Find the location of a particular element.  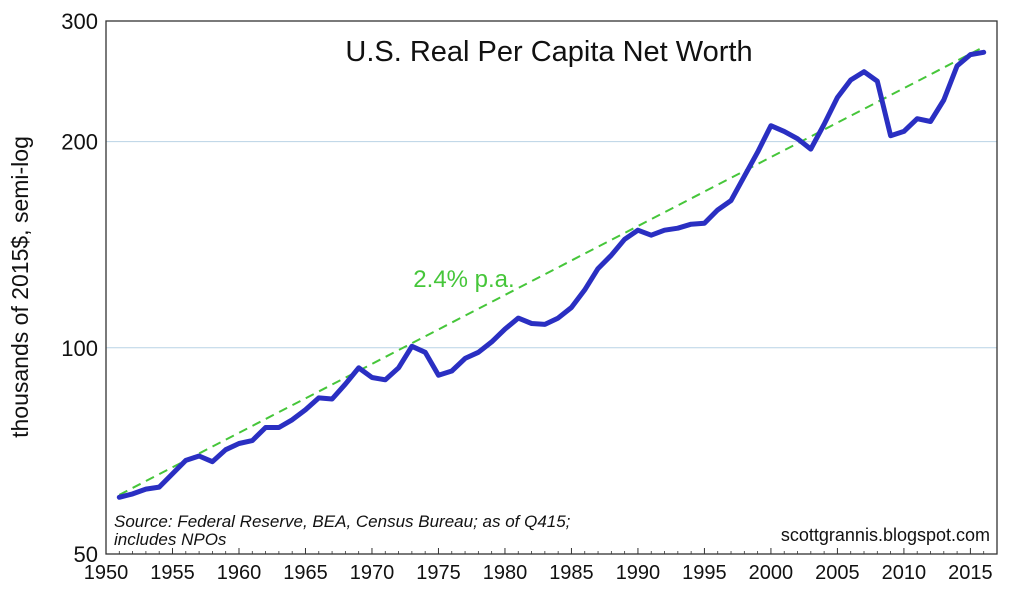

source-line-2: includes NPOs is located at coordinates (170, 539).